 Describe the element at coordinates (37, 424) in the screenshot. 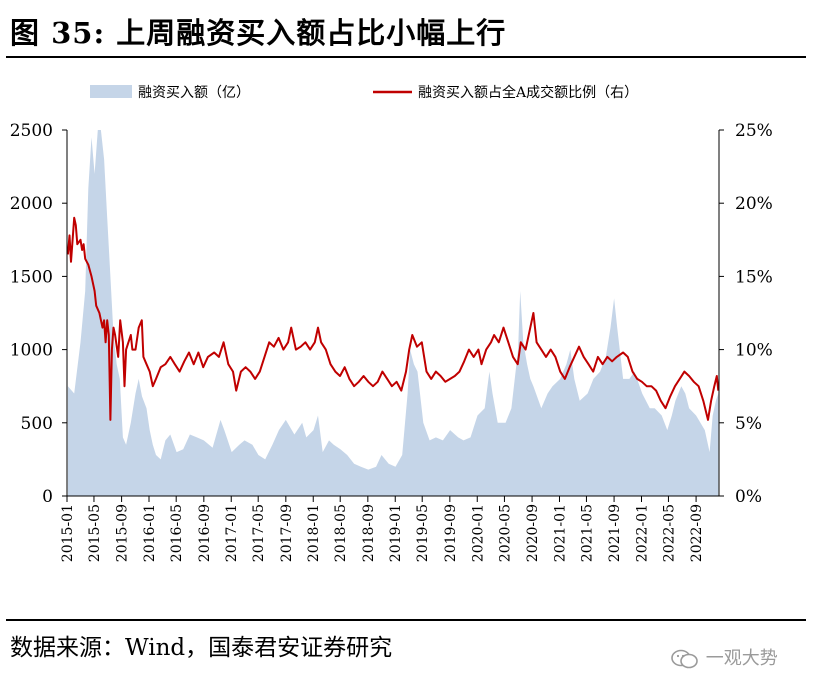

I see `y-left-tick-label: 500` at that location.